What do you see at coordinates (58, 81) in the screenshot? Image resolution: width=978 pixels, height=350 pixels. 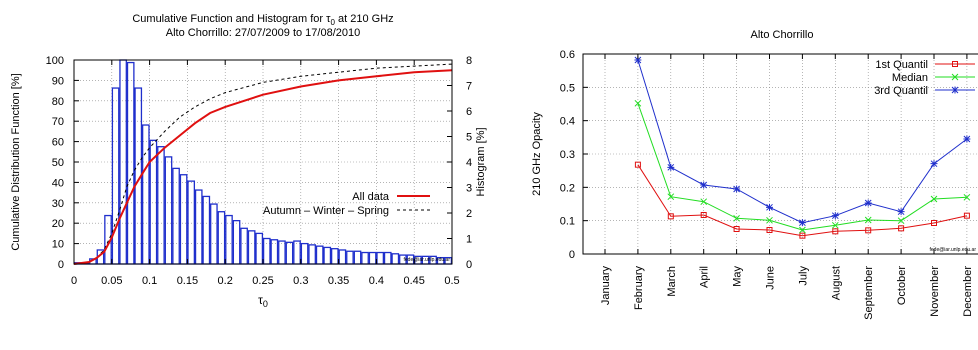 I see `y-left-tick-label: 90` at bounding box center [58, 81].